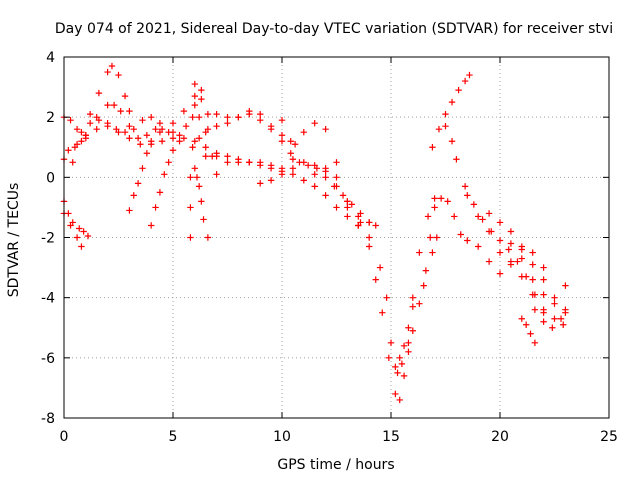 The height and width of the screenshot is (480, 640). Describe the element at coordinates (335, 465) in the screenshot. I see `x-axis-label: GPS time / hours` at that location.